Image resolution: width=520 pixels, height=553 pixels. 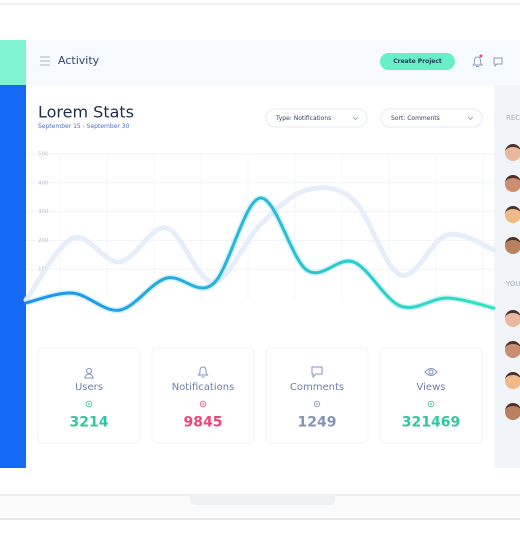 What do you see at coordinates (477, 61) in the screenshot?
I see `bell-icon` at bounding box center [477, 61].